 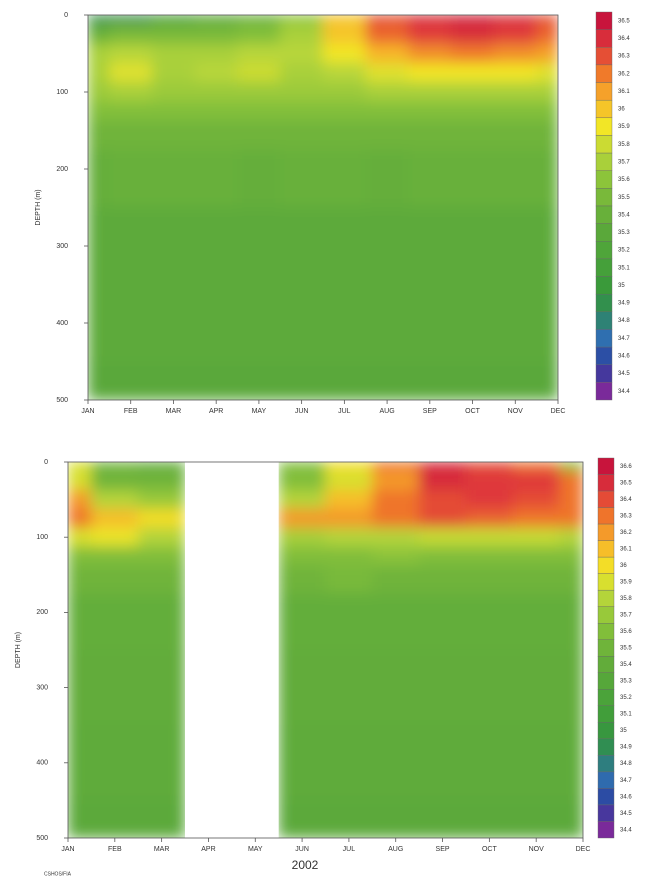 I want to click on colorbar-label: 34.5, so click(x=624, y=374).